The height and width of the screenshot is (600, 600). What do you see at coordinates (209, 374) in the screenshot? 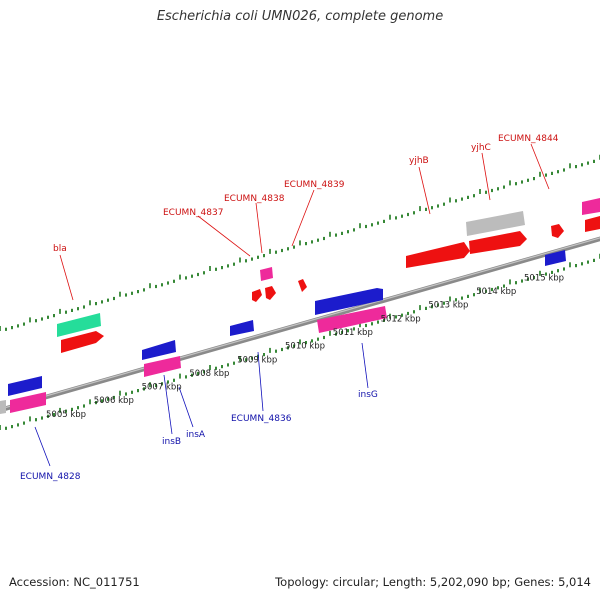
I see `scale-label: 5008 kbp` at bounding box center [209, 374].